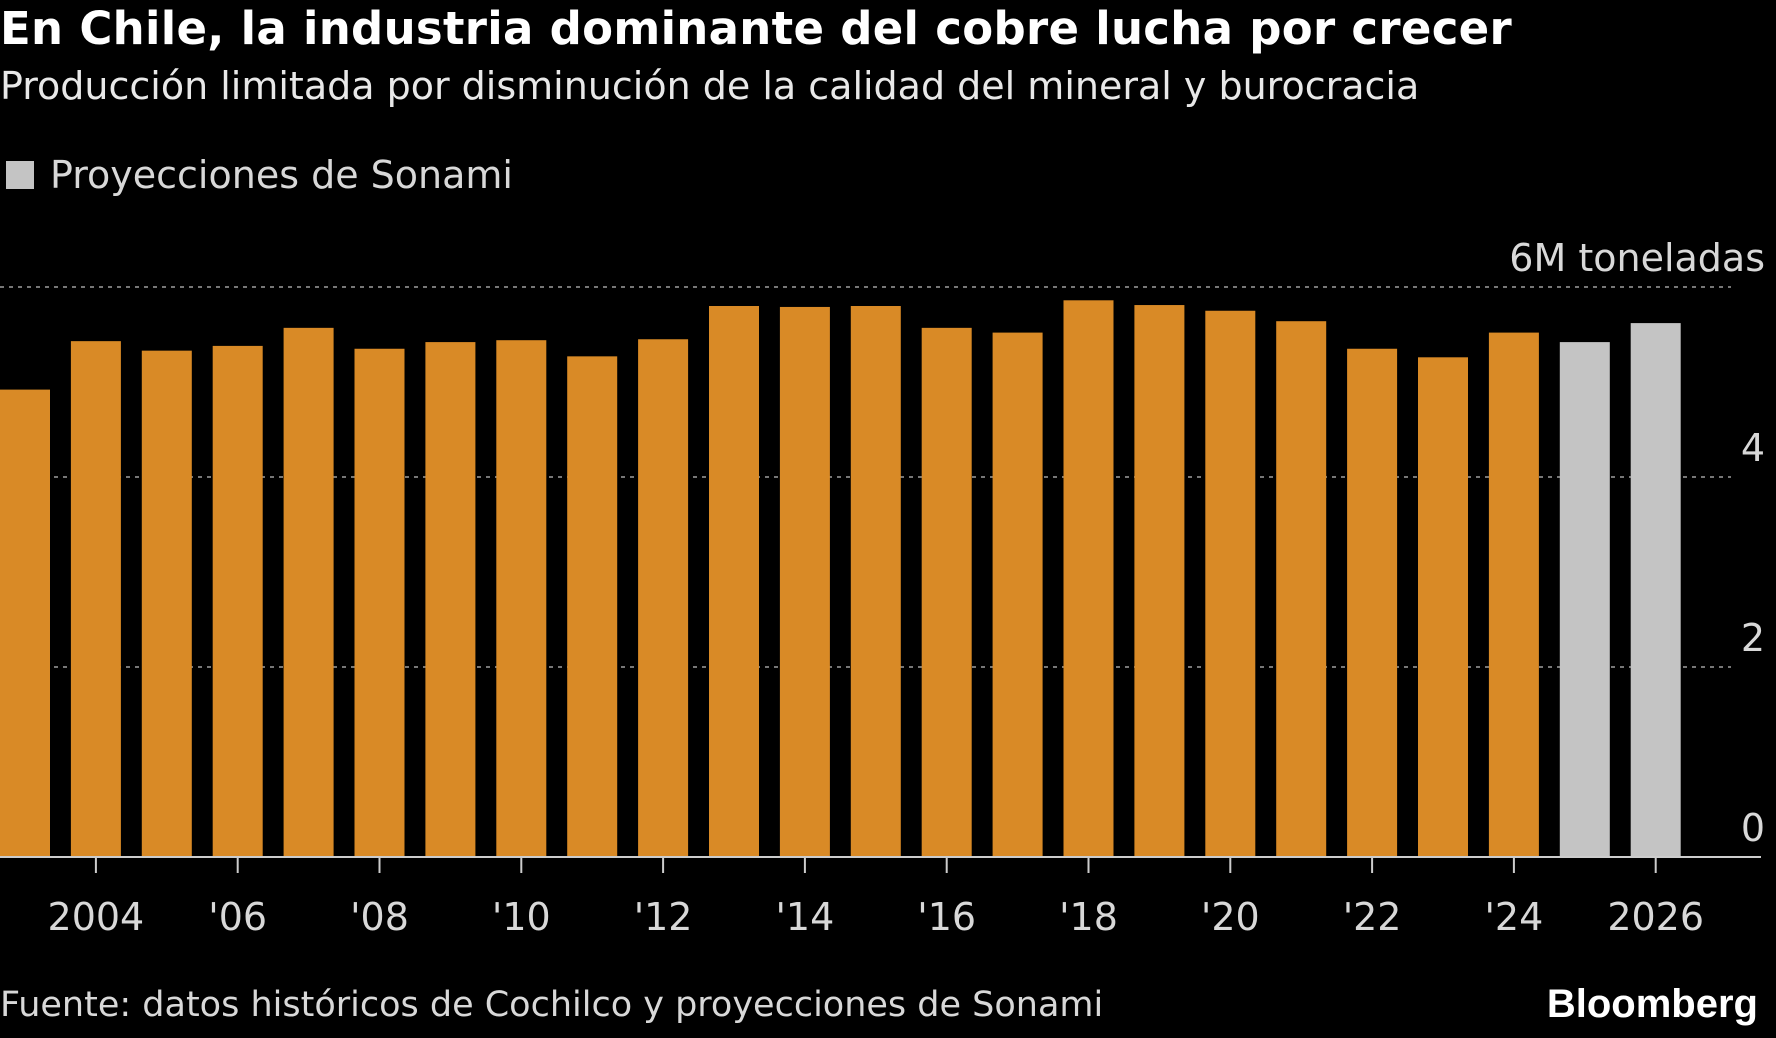 The width and height of the screenshot is (1776, 1038). I want to click on x-tick-label: '08, so click(379, 917).